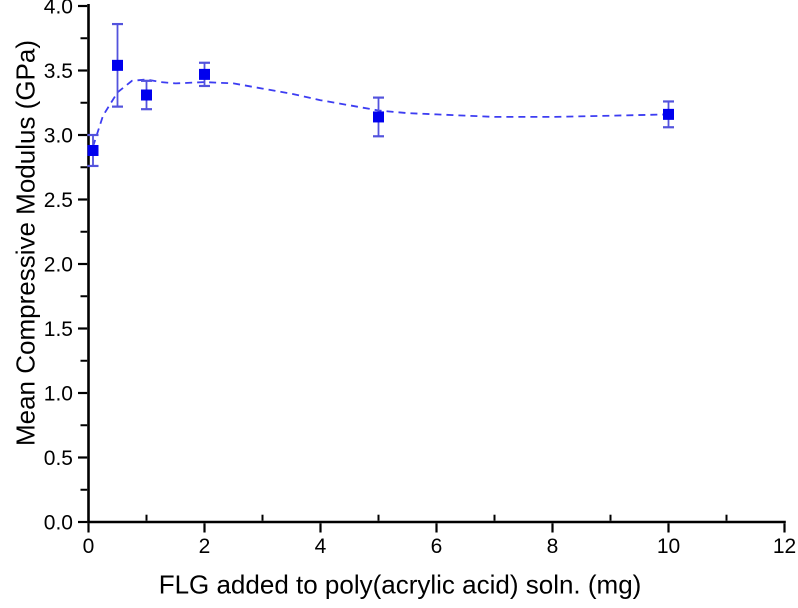 The width and height of the screenshot is (798, 608). What do you see at coordinates (58, 523) in the screenshot?
I see `y-tick-label: 0.0` at bounding box center [58, 523].